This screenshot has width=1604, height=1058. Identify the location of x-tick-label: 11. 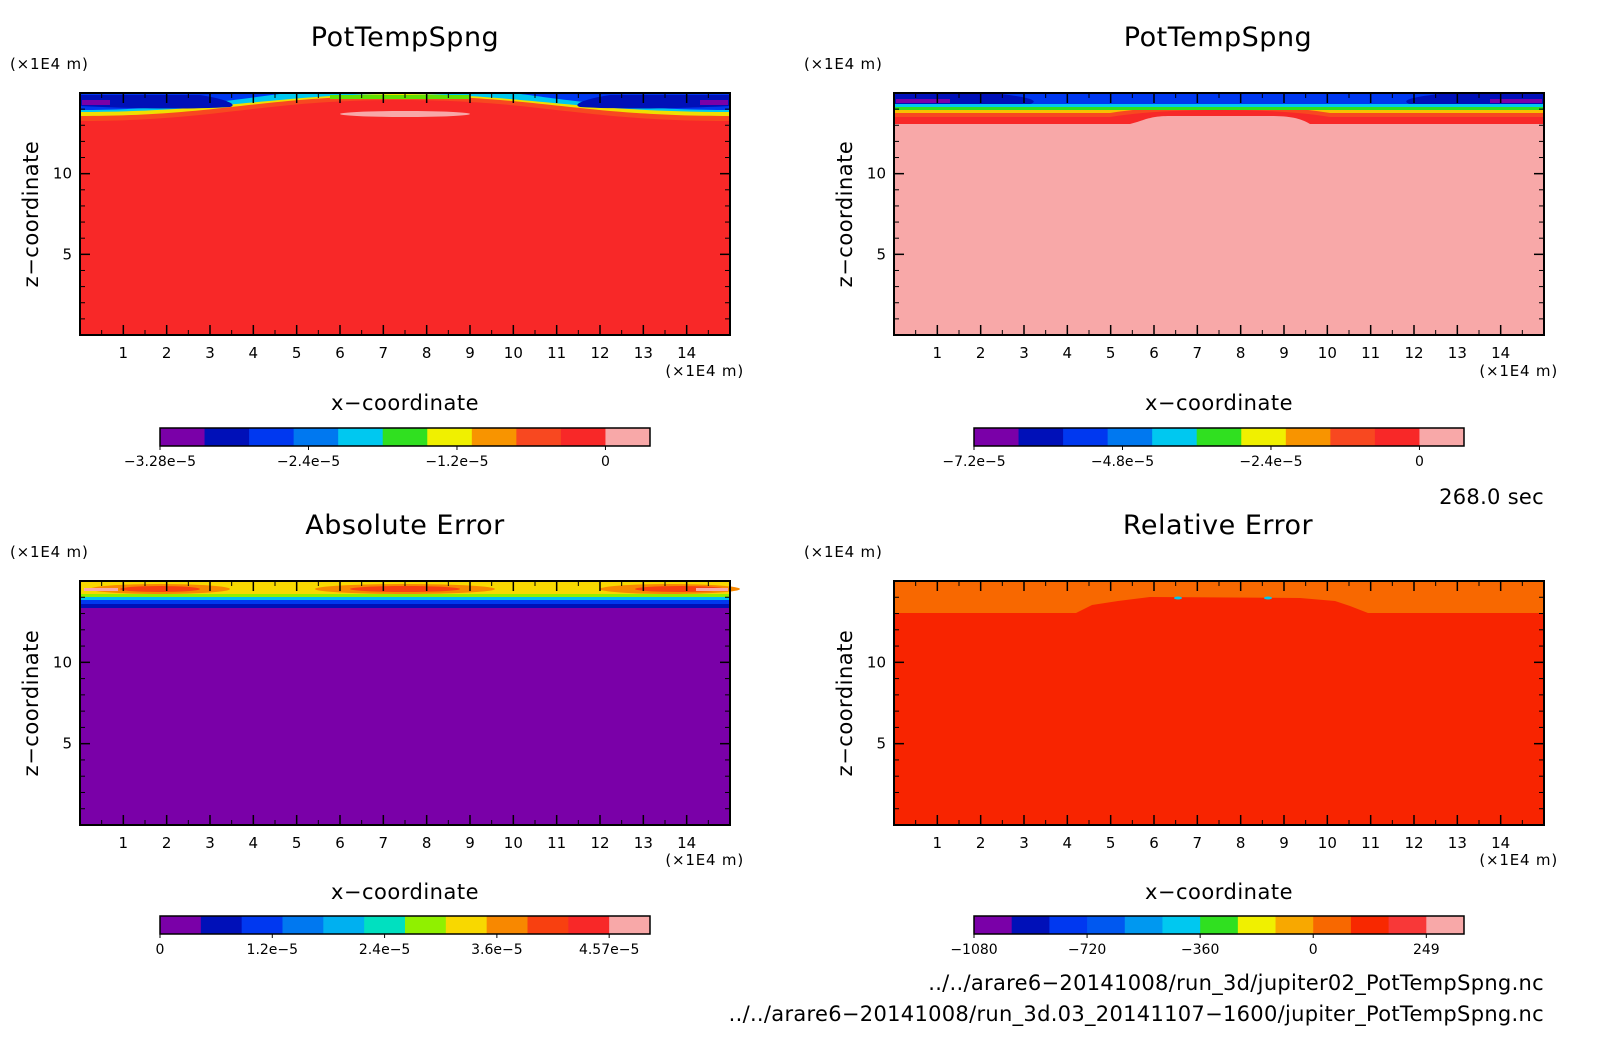
(556, 843).